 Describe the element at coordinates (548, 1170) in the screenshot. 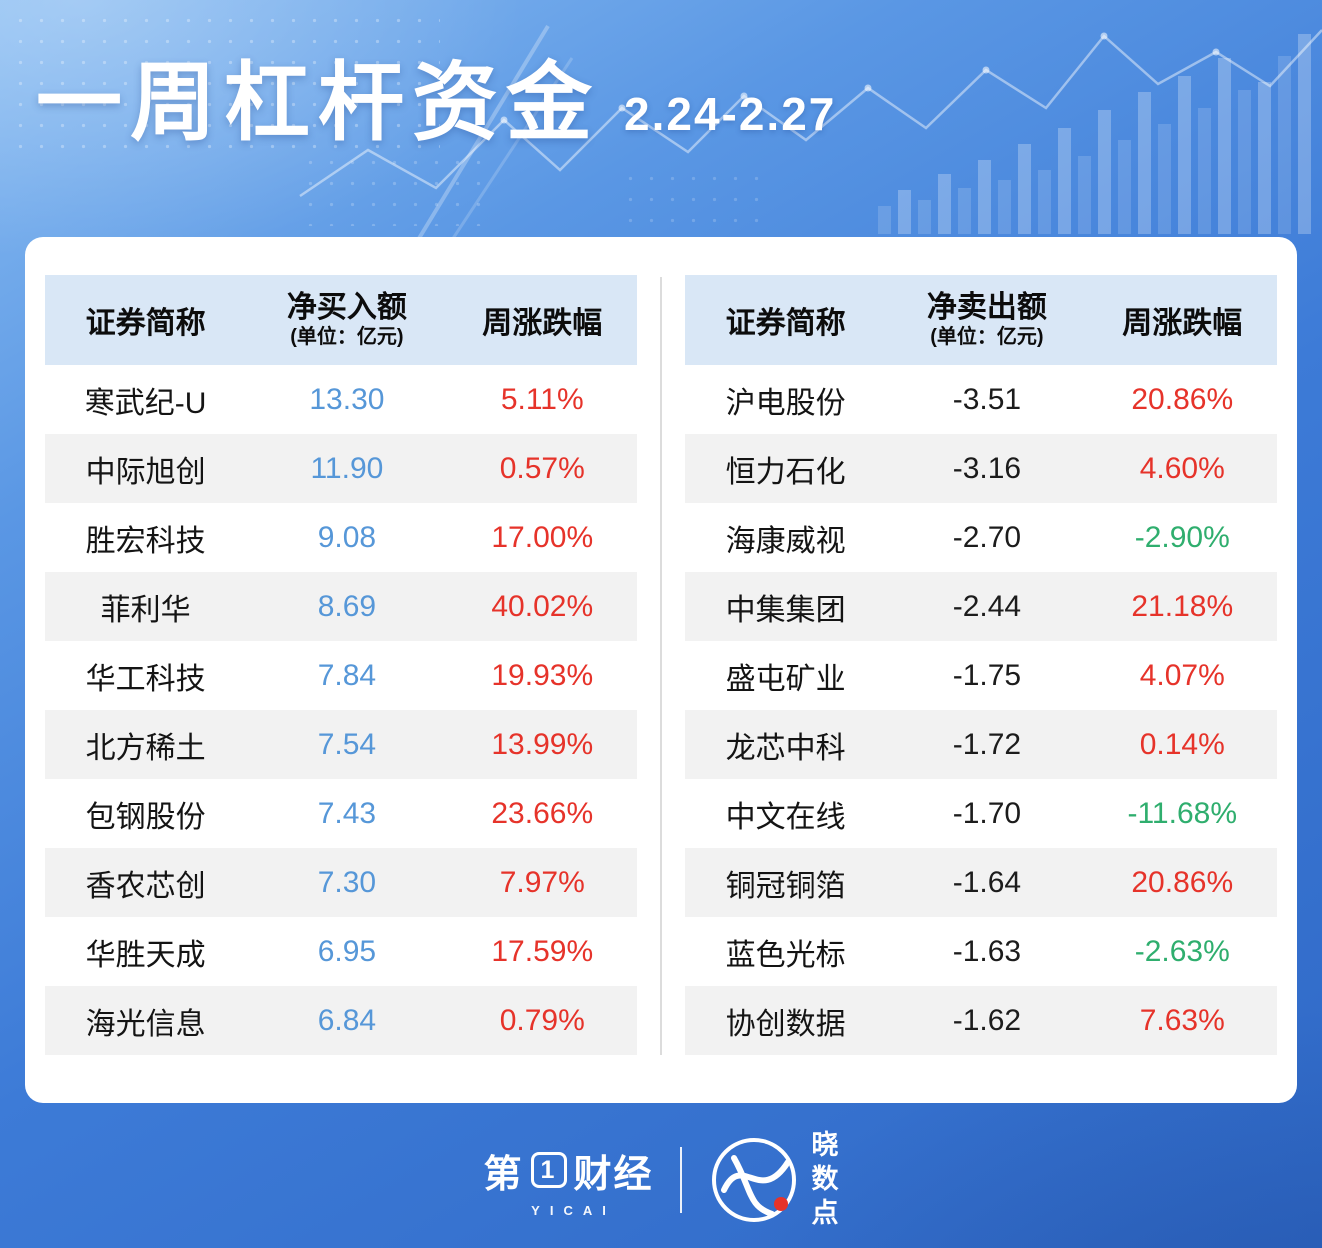

I see `yicai-one-icon: 1` at that location.